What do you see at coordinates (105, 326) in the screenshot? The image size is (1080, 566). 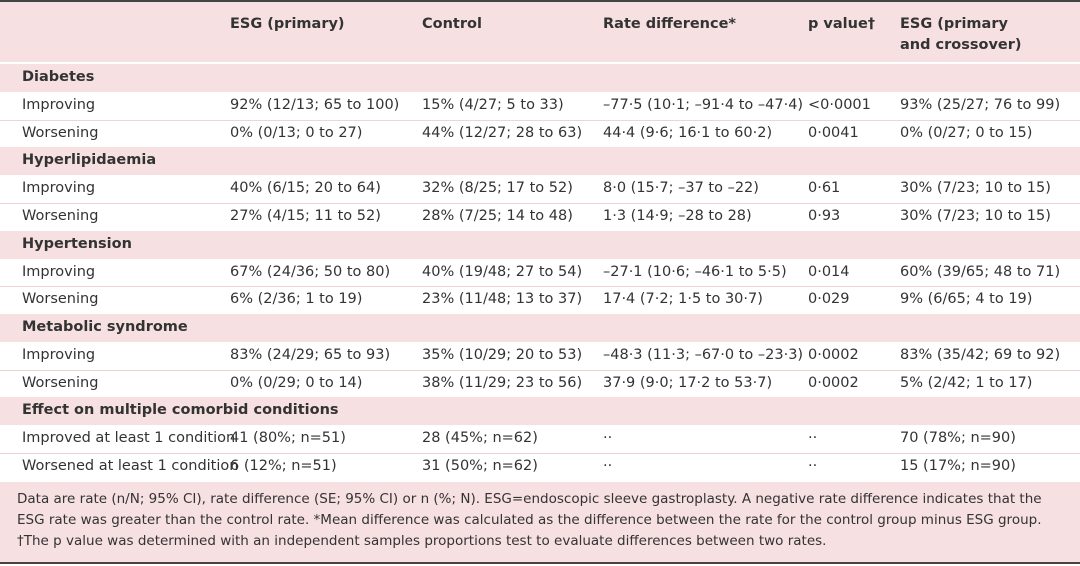 I see `section-title: Metabolic syndrome` at bounding box center [105, 326].